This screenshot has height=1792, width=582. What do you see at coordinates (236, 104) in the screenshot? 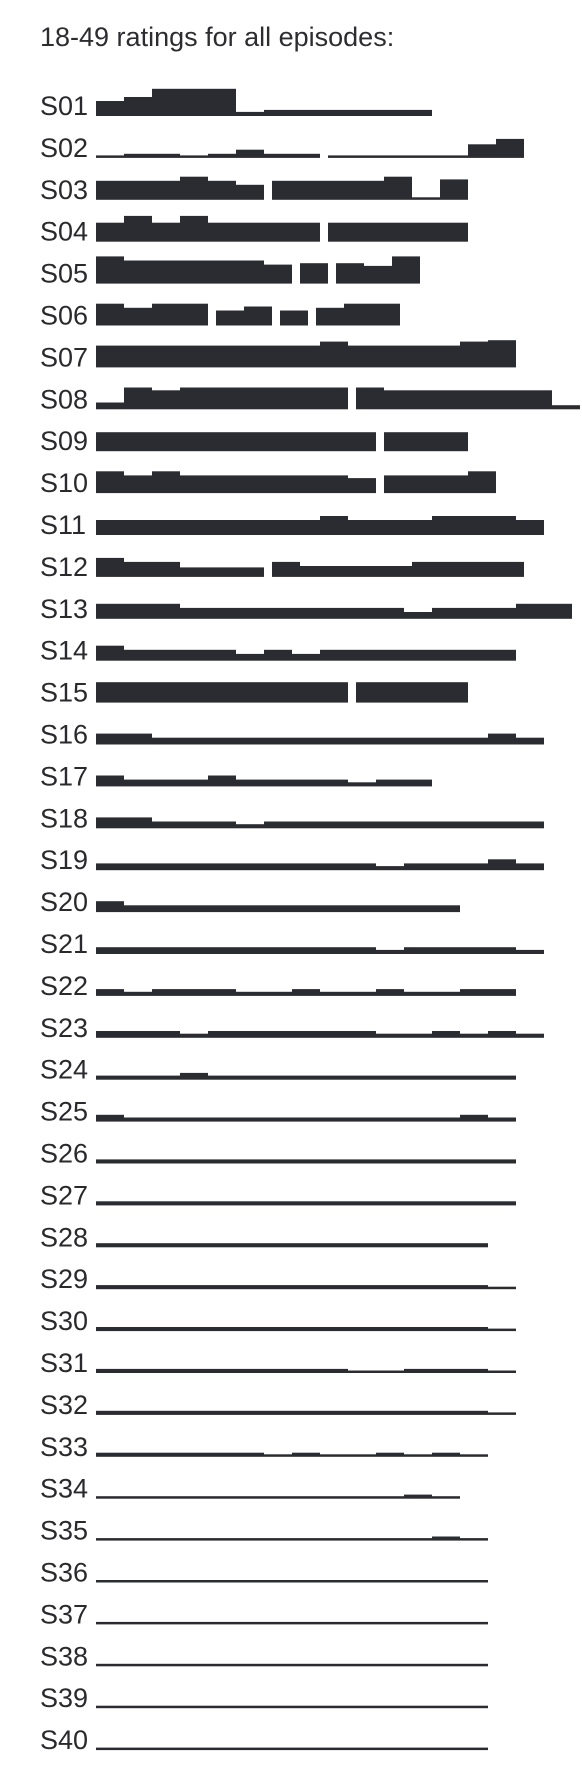
I see `season-row-s01: S01` at bounding box center [236, 104].